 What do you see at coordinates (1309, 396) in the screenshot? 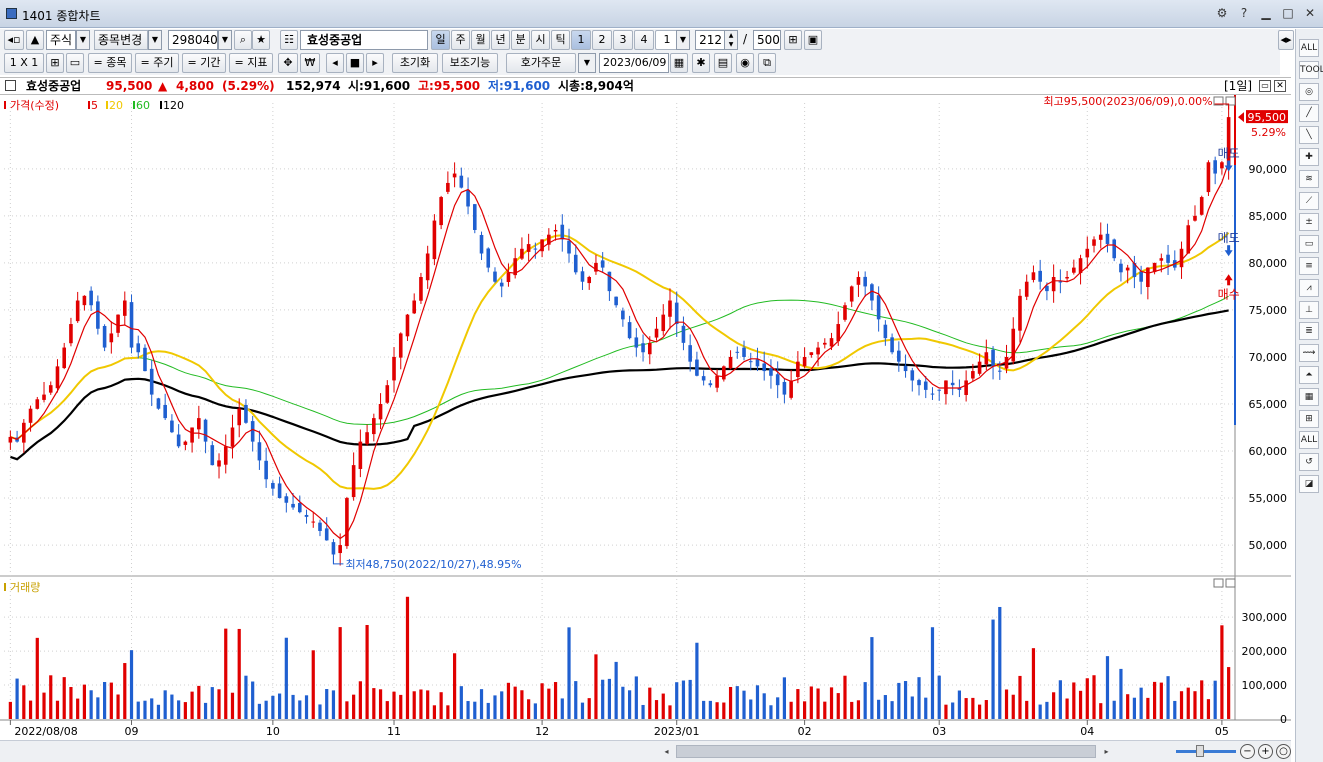
I see `draw-tool-icon-16: ▦` at bounding box center [1309, 396].